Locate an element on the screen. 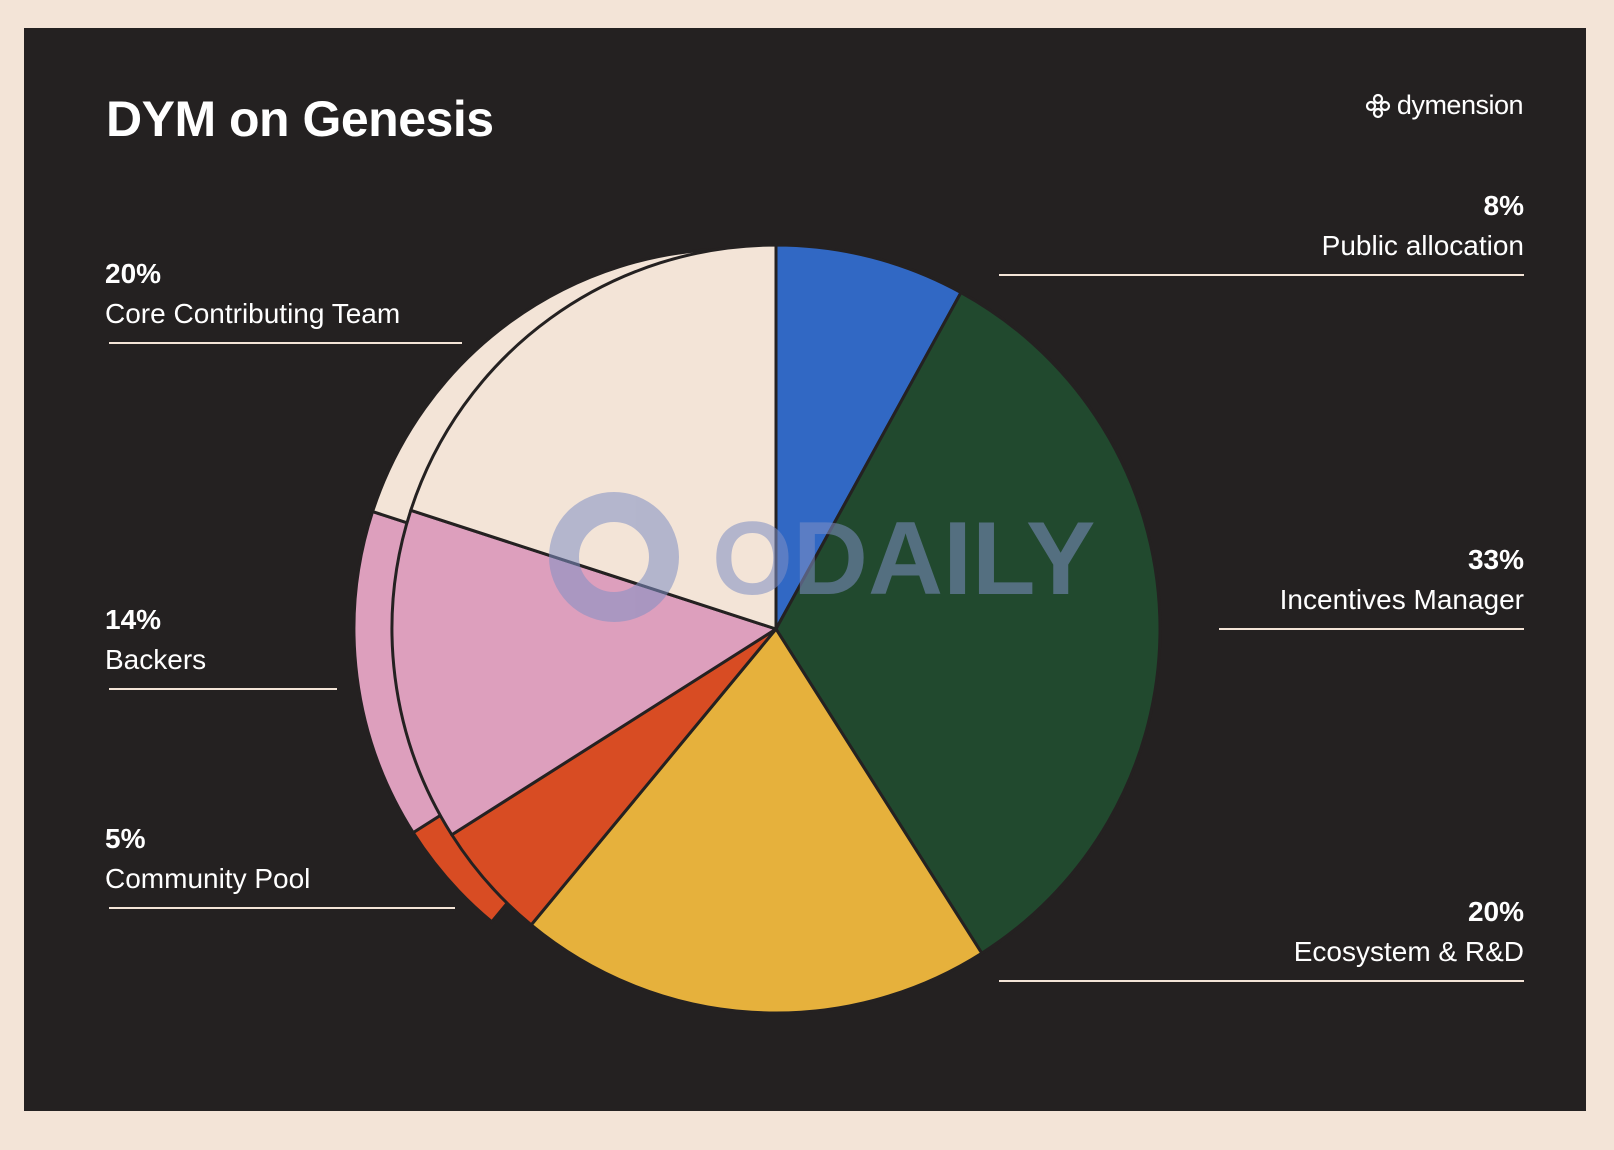  slice-name-label: Incentives Manager is located at coordinates (1401, 599).